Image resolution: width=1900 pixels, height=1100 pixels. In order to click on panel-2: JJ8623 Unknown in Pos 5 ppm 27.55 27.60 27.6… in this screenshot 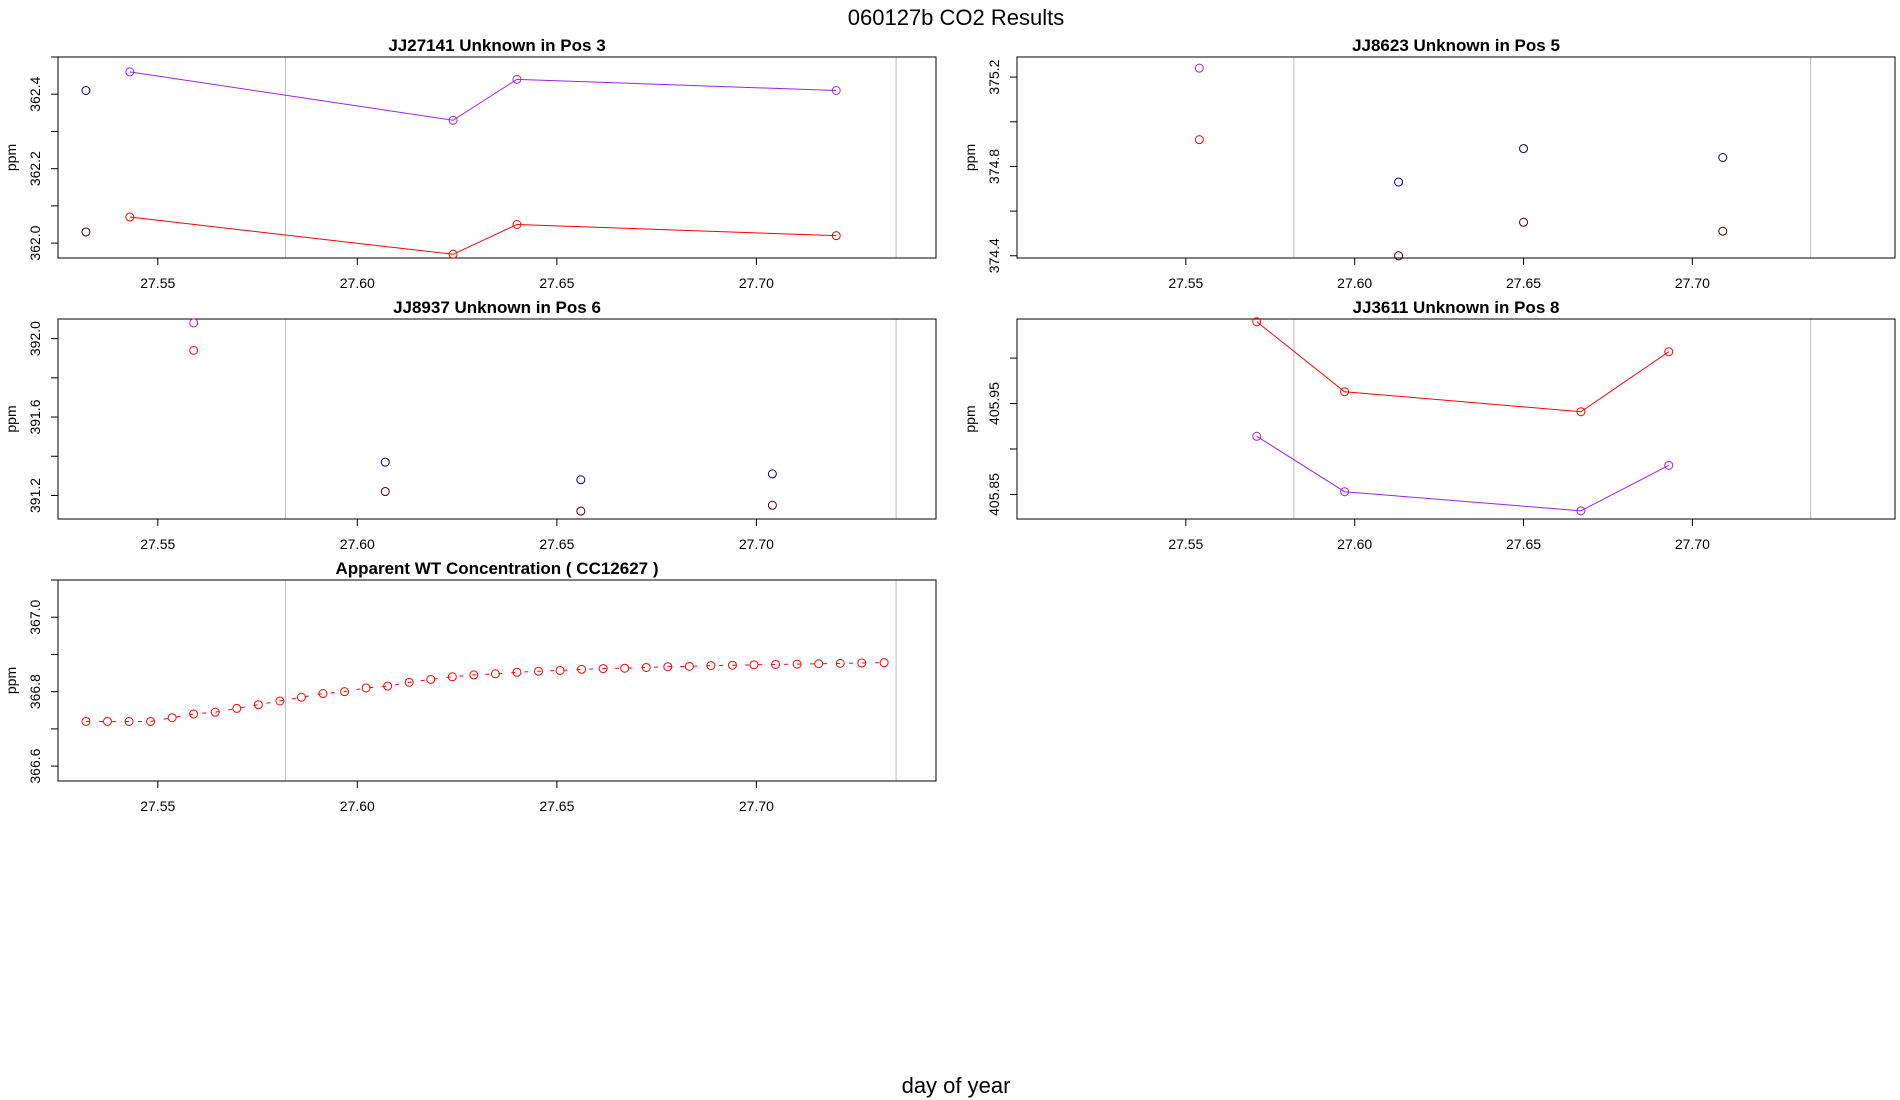, I will do `click(1429, 163)`.